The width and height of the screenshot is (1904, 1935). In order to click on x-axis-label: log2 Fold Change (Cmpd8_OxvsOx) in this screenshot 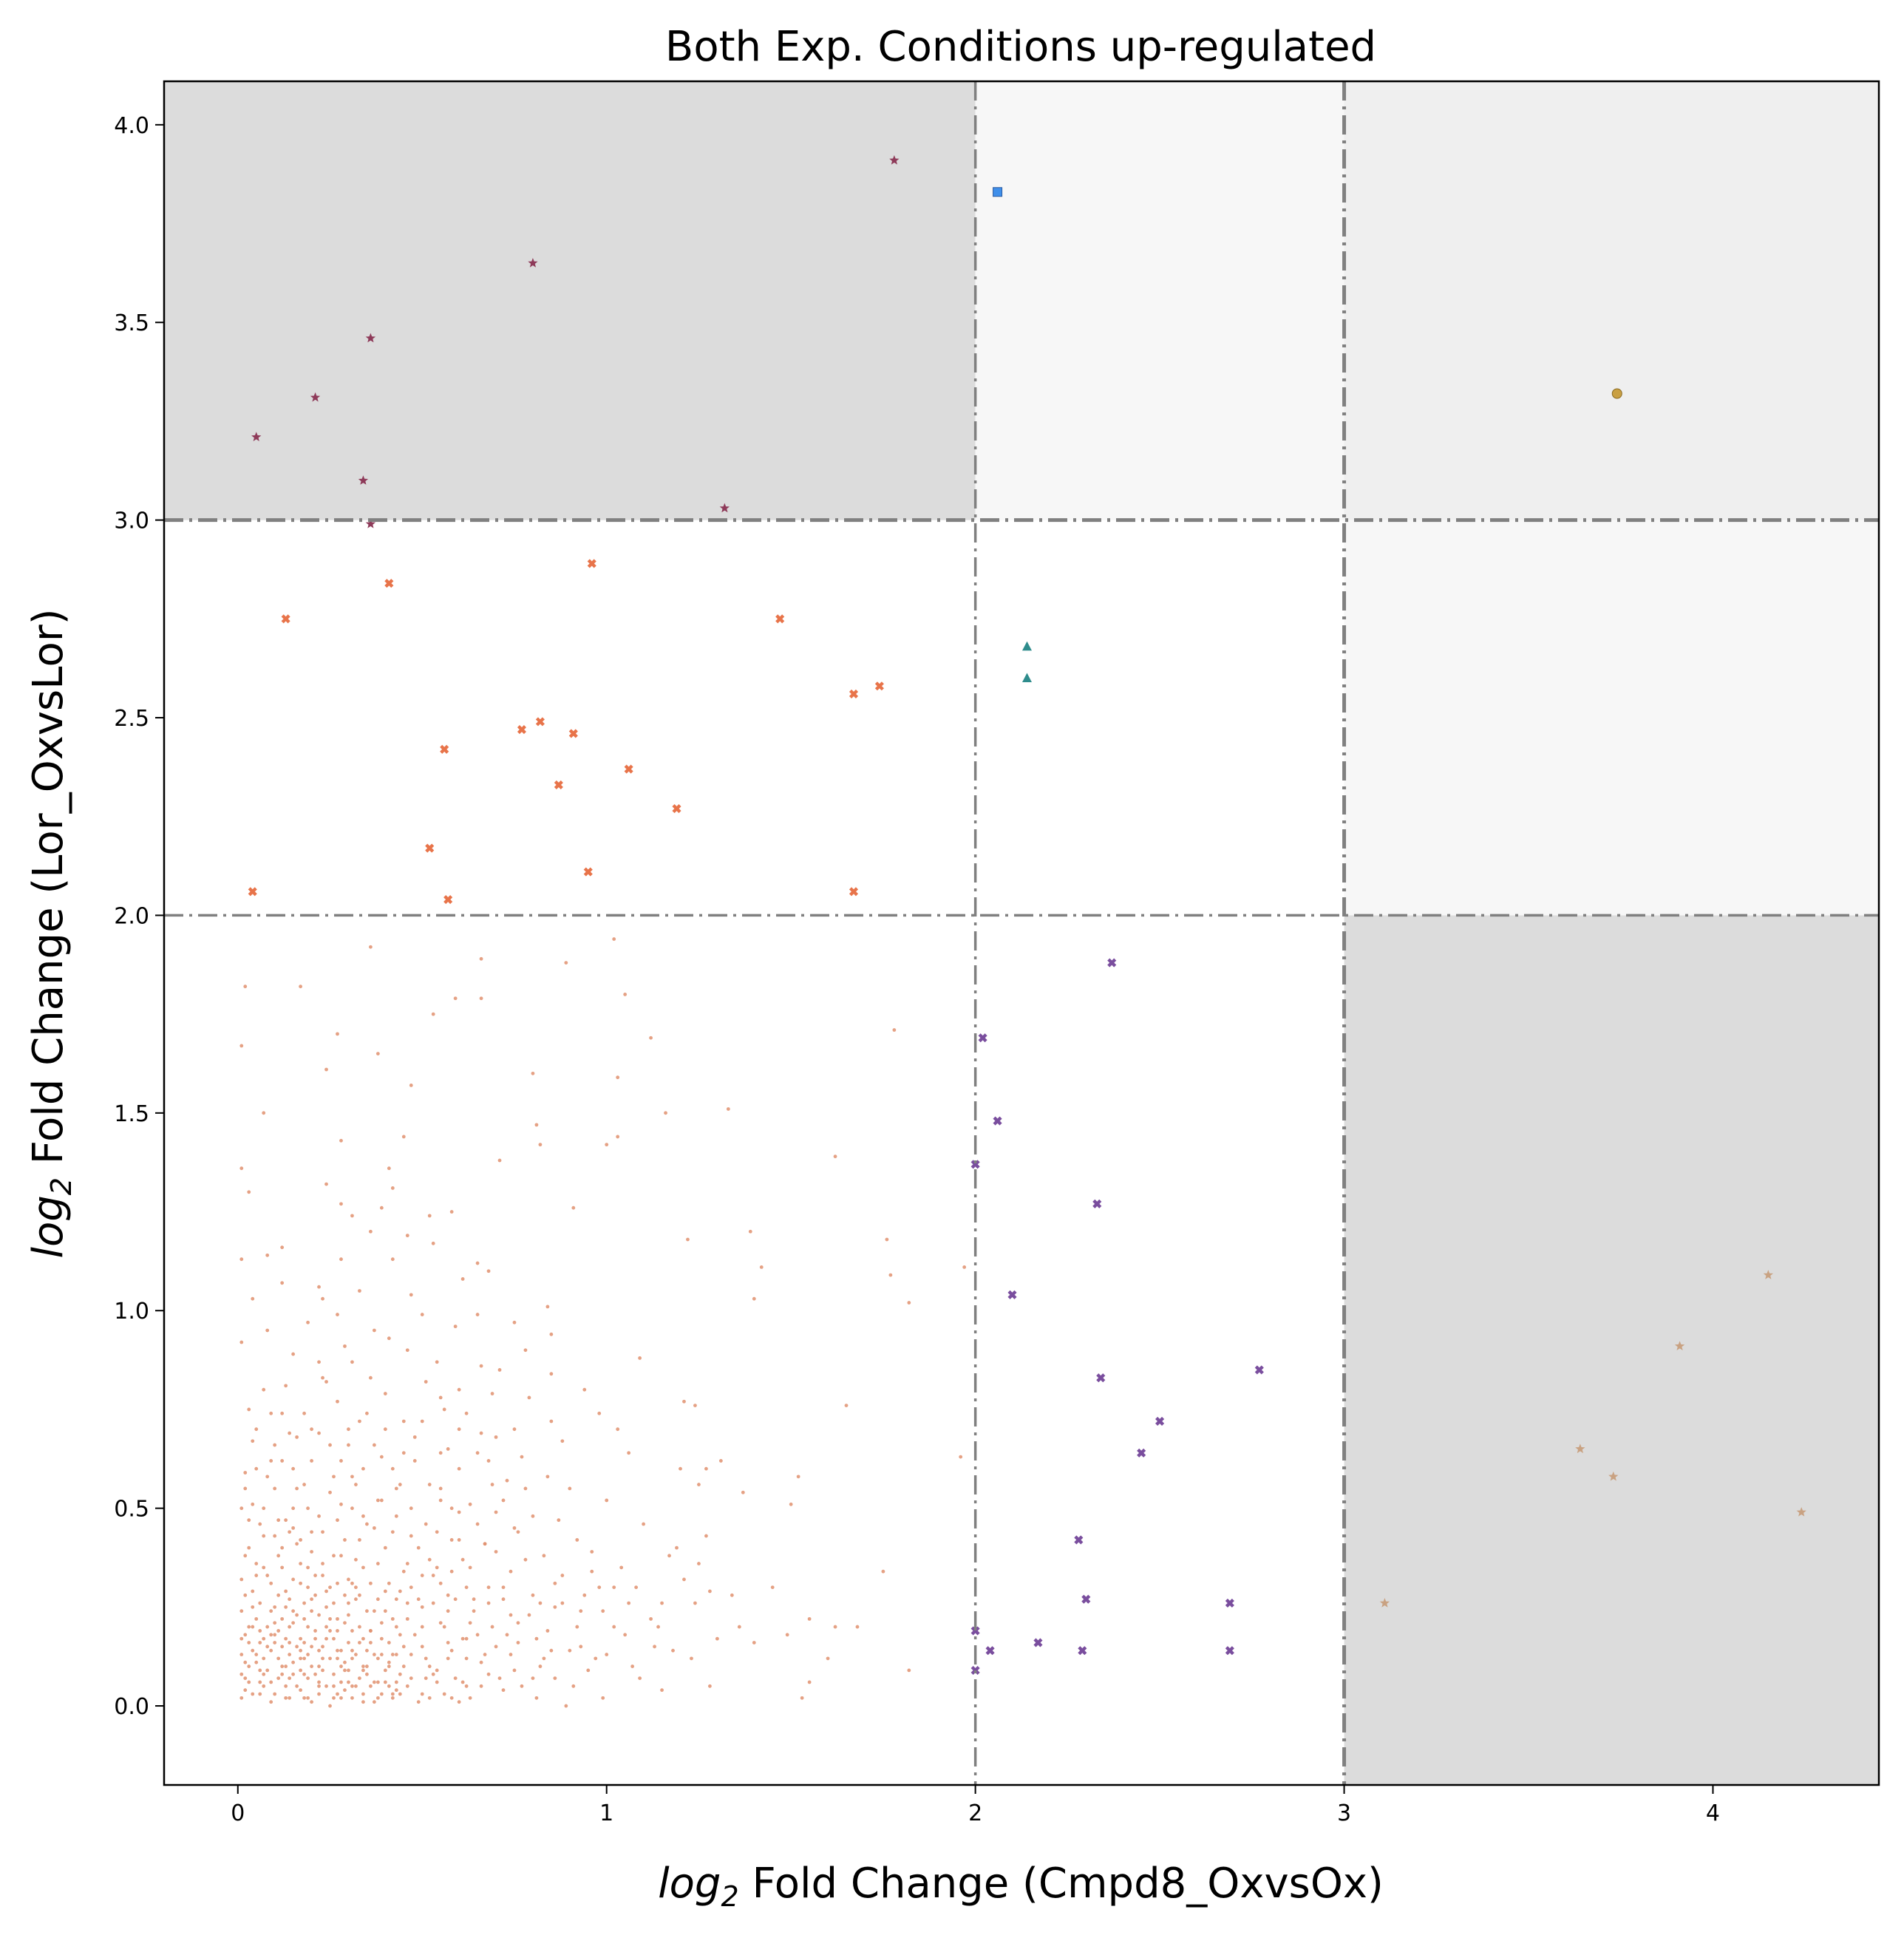, I will do `click(1021, 1886)`.